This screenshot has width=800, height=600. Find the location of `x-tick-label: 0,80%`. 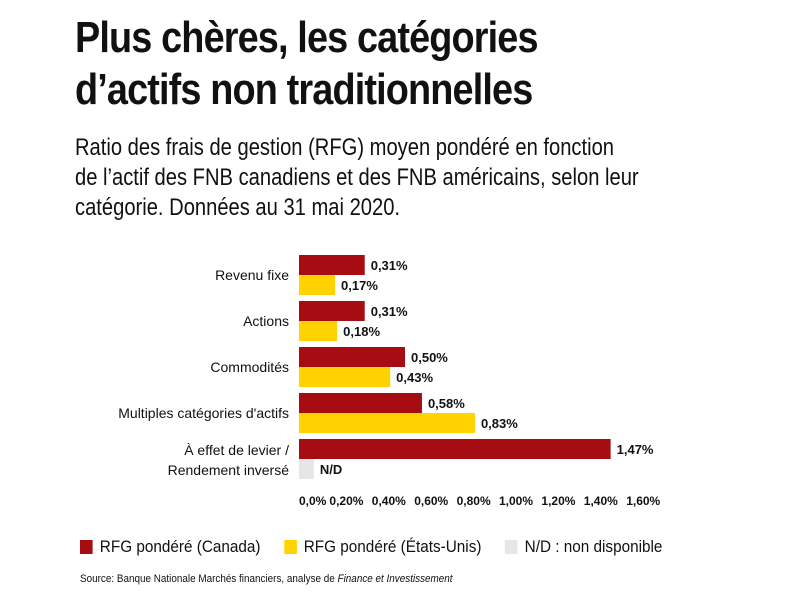

x-tick-label: 0,80% is located at coordinates (474, 501).